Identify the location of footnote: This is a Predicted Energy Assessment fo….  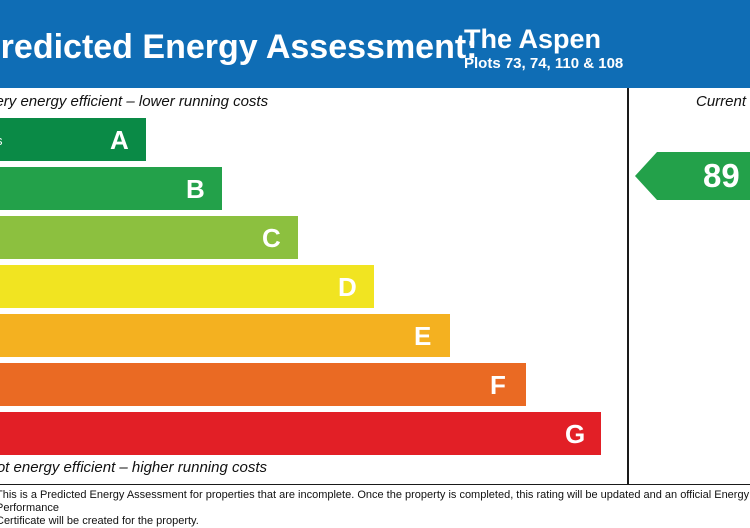
(375, 508).